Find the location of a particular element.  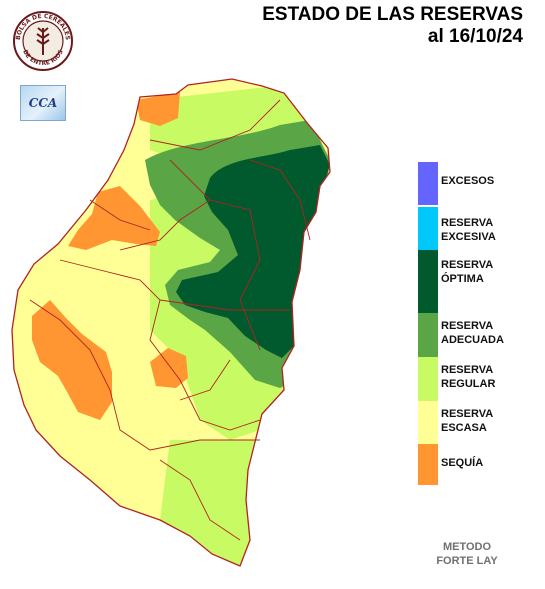

legend-label-line-2: REGULAR is located at coordinates (468, 384).